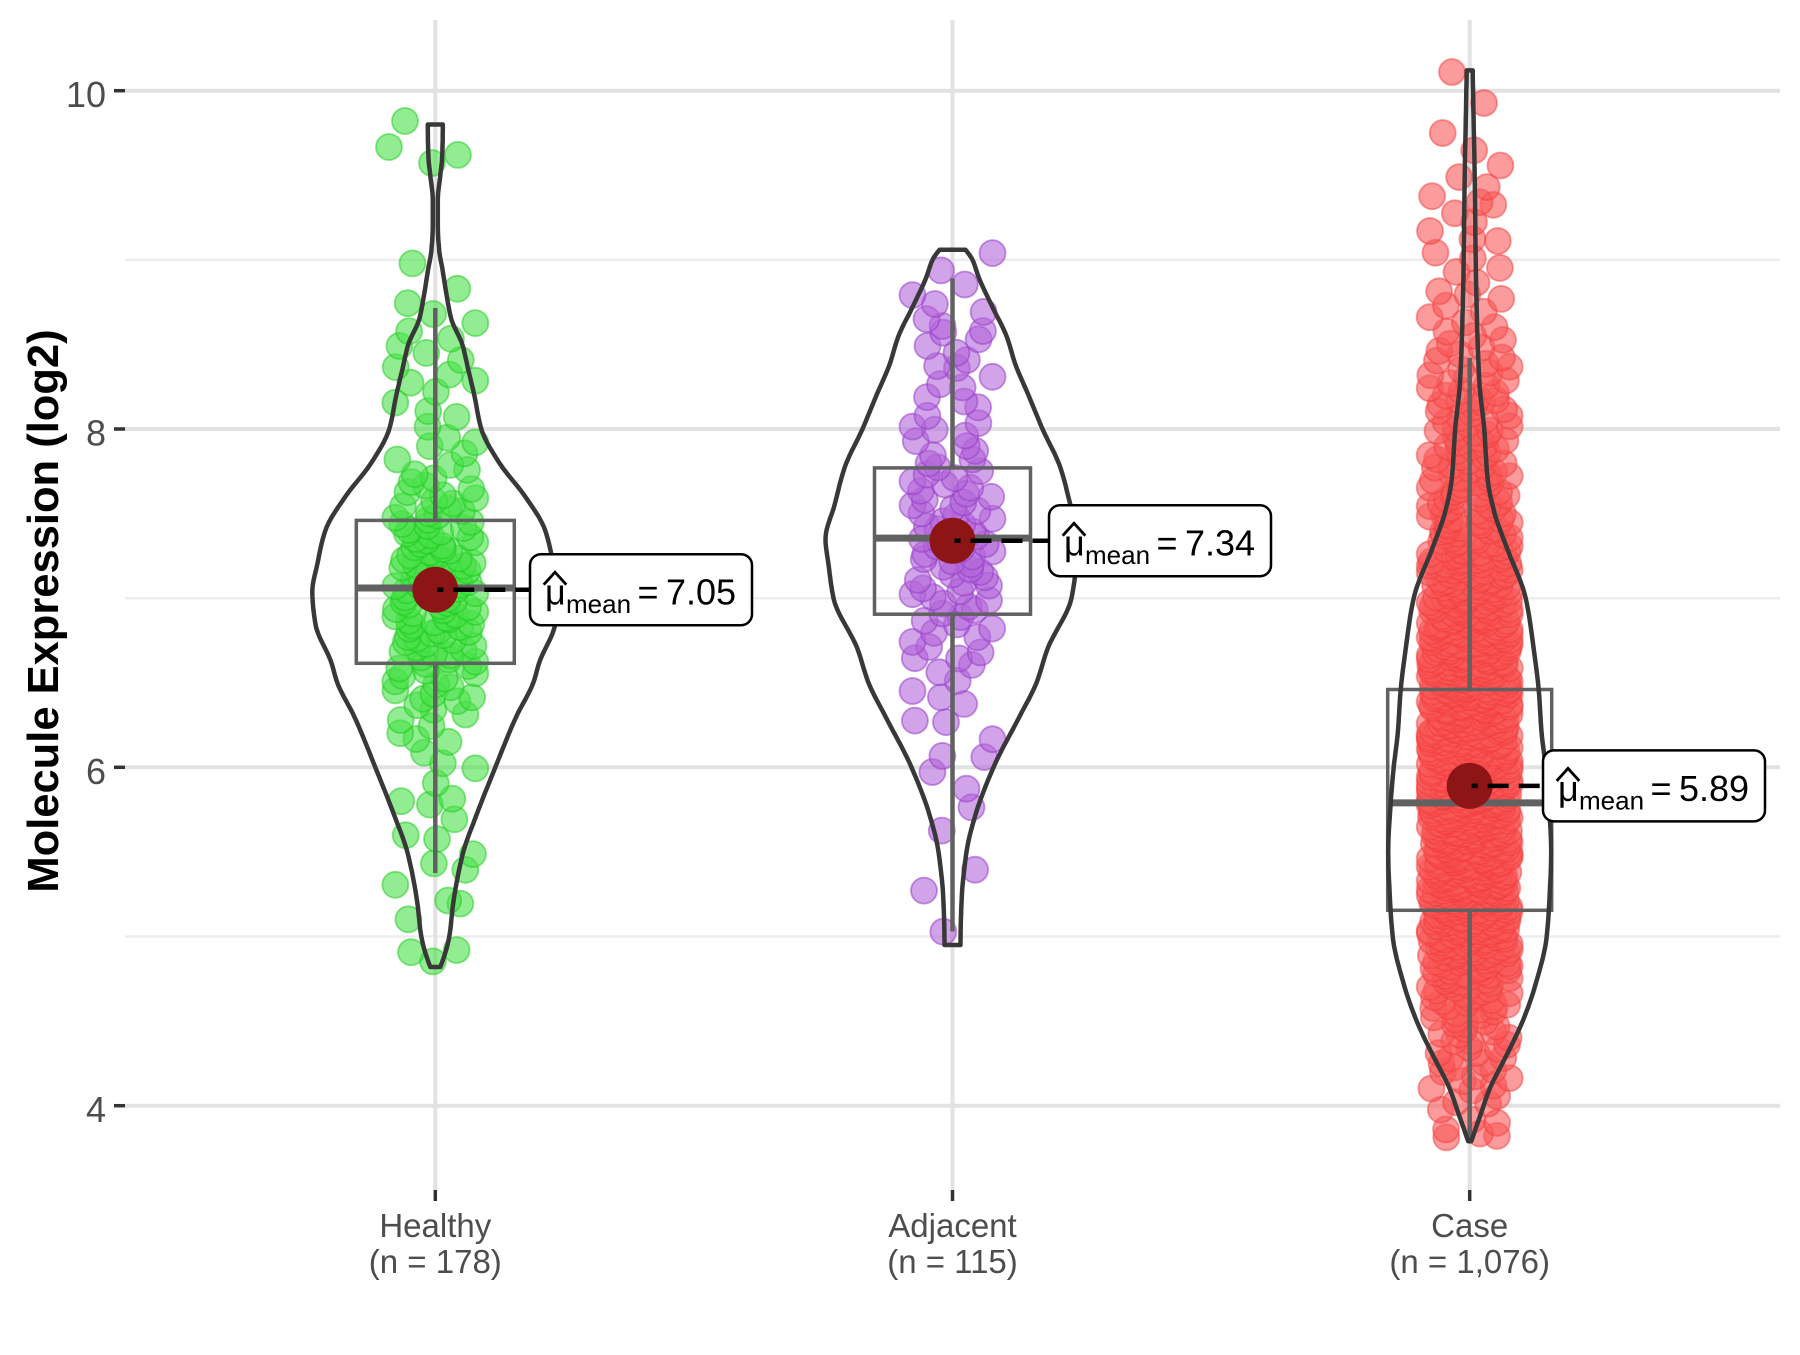 The width and height of the screenshot is (1800, 1355). I want to click on svg-text: Adjacent, so click(952, 1225).